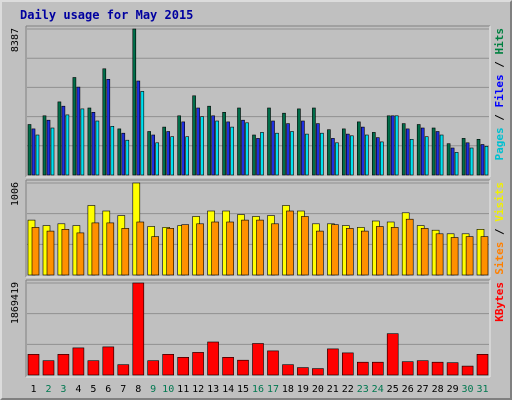 The image size is (512, 400). I want to click on legend-entry: Sites, so click(499, 258).